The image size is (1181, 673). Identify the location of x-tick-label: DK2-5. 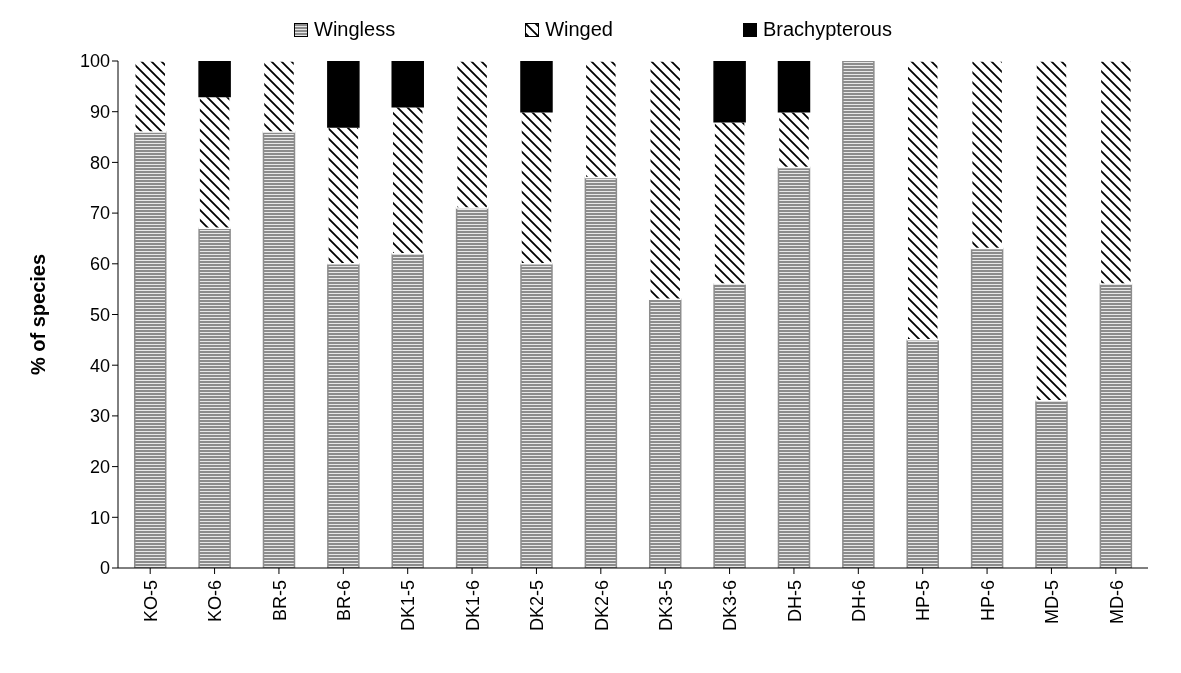
(537, 606).